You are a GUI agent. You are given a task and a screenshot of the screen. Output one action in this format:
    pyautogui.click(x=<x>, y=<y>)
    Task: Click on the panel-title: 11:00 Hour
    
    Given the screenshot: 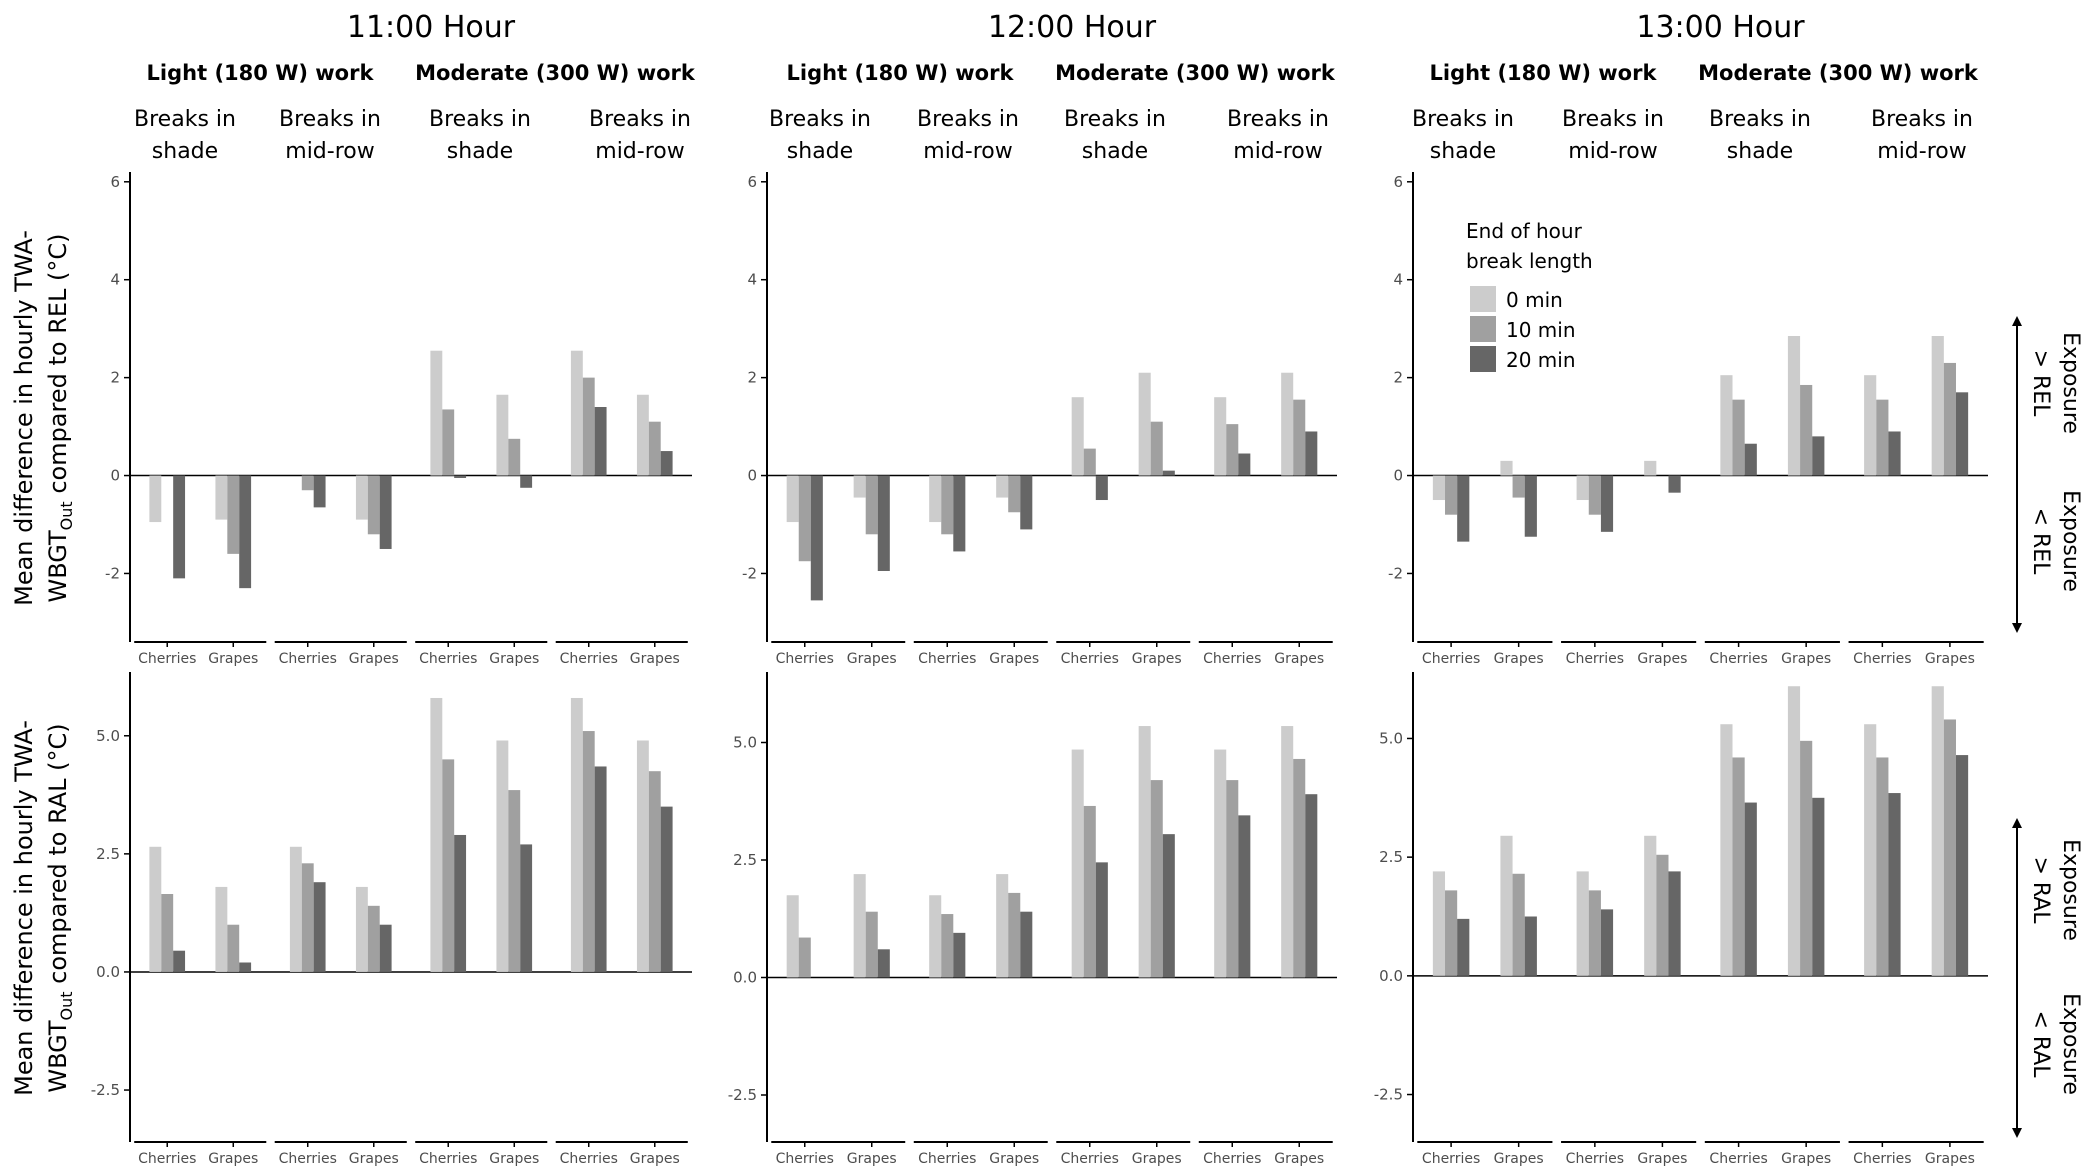 What is the action you would take?
    pyautogui.click(x=431, y=27)
    